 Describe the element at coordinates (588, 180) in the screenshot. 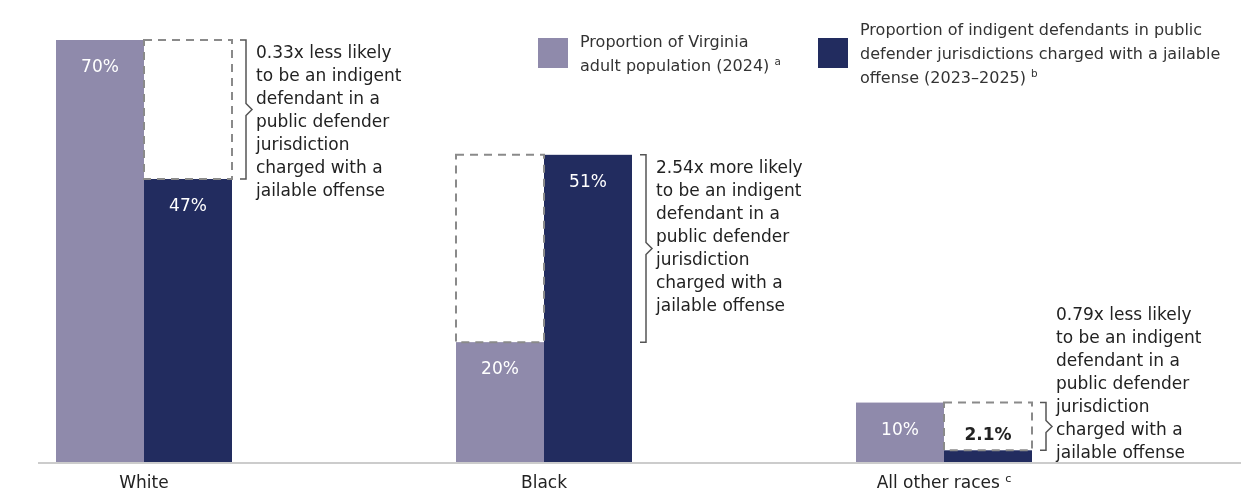

I see `data-label: 51%` at that location.